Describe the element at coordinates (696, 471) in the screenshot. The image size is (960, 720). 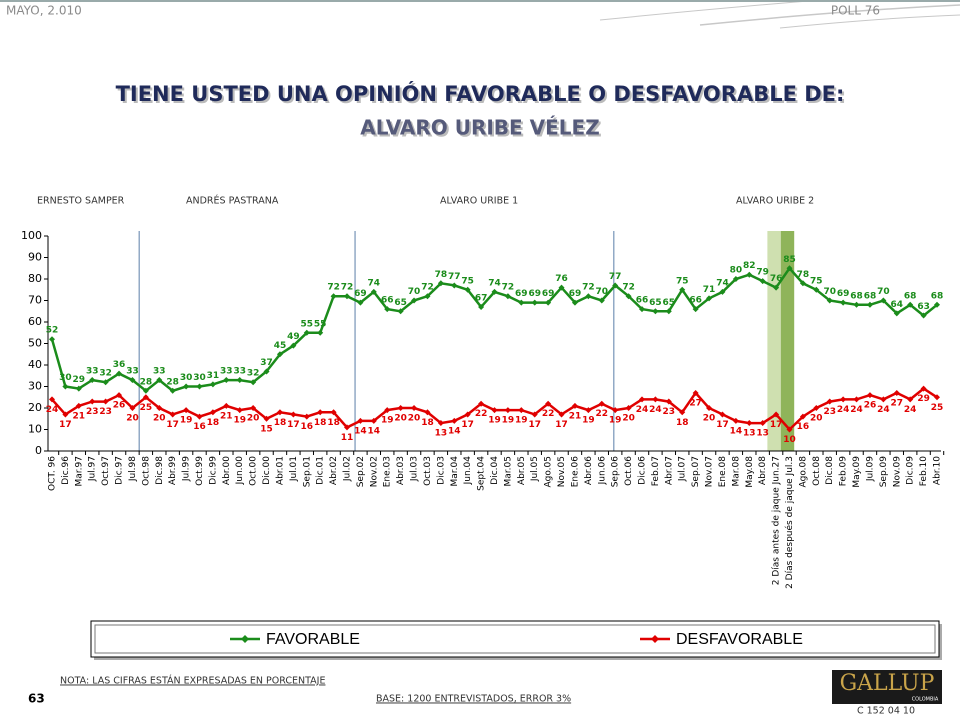
I see `x-tick-label: Sep.07` at that location.